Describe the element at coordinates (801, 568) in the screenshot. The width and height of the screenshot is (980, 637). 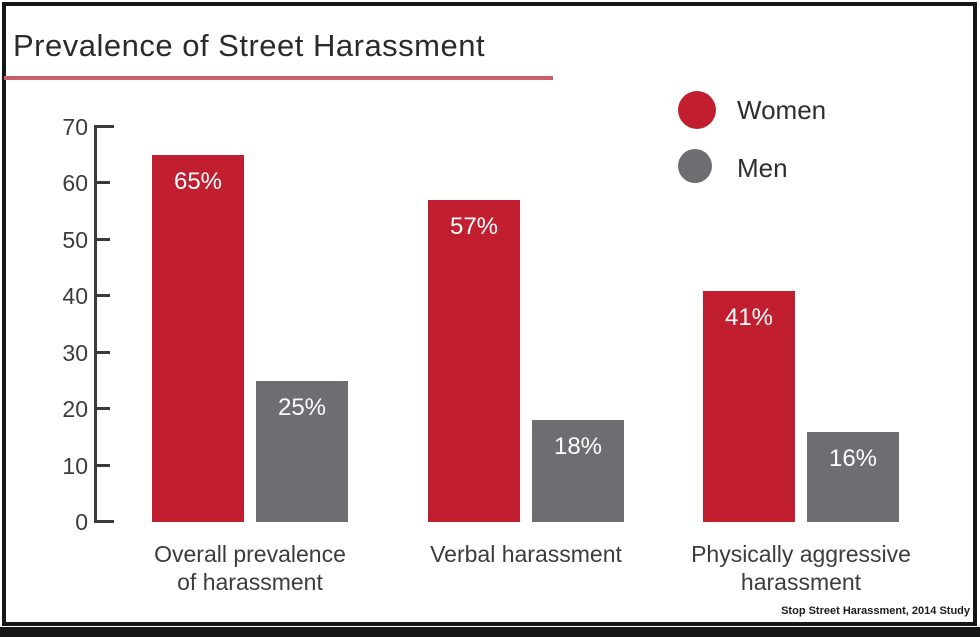
I see `category-label: Physically aggressive harassment` at that location.